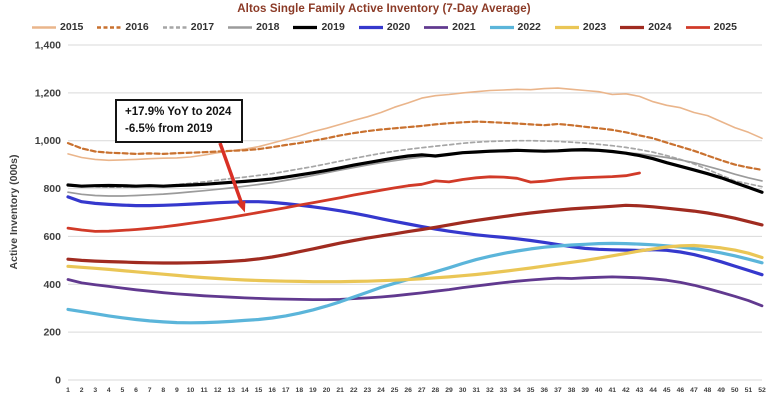 The image size is (768, 403). What do you see at coordinates (463, 390) in the screenshot?
I see `x-tick-label: 30` at bounding box center [463, 390].